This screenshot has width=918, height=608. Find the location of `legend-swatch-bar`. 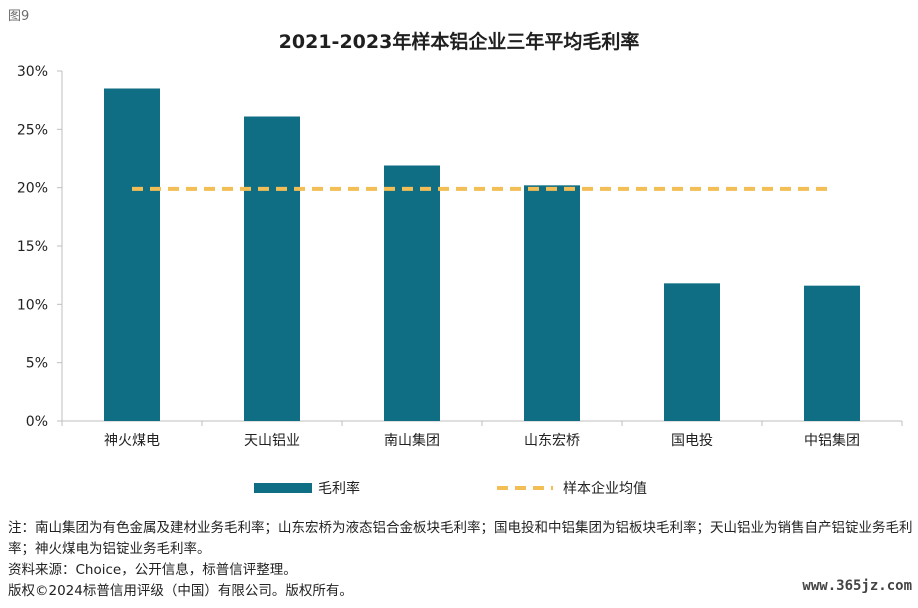

legend-swatch-bar is located at coordinates (283, 488).